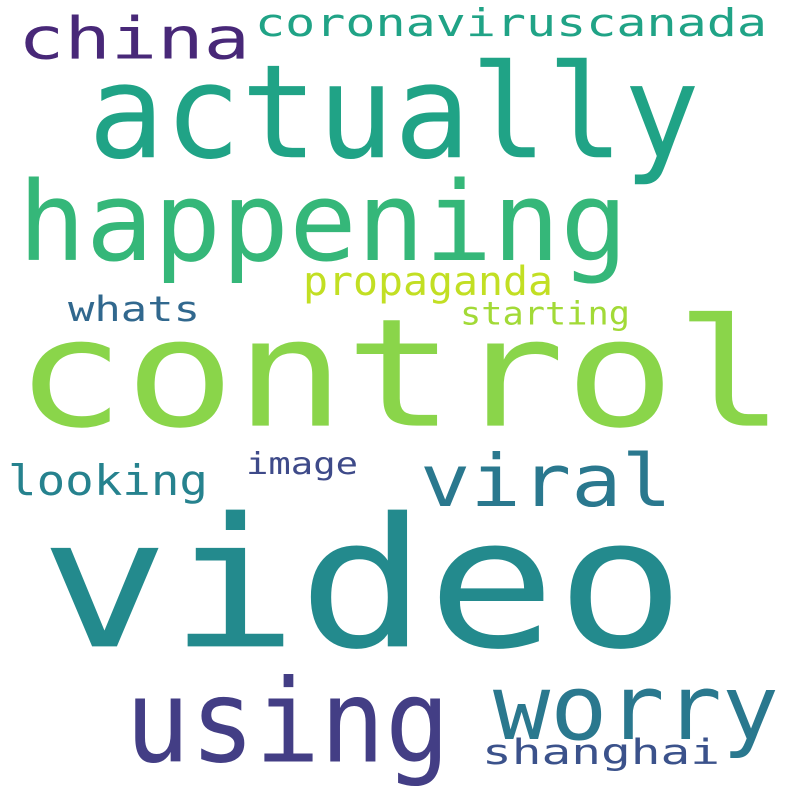  I want to click on word-china: china, so click(134, 38).